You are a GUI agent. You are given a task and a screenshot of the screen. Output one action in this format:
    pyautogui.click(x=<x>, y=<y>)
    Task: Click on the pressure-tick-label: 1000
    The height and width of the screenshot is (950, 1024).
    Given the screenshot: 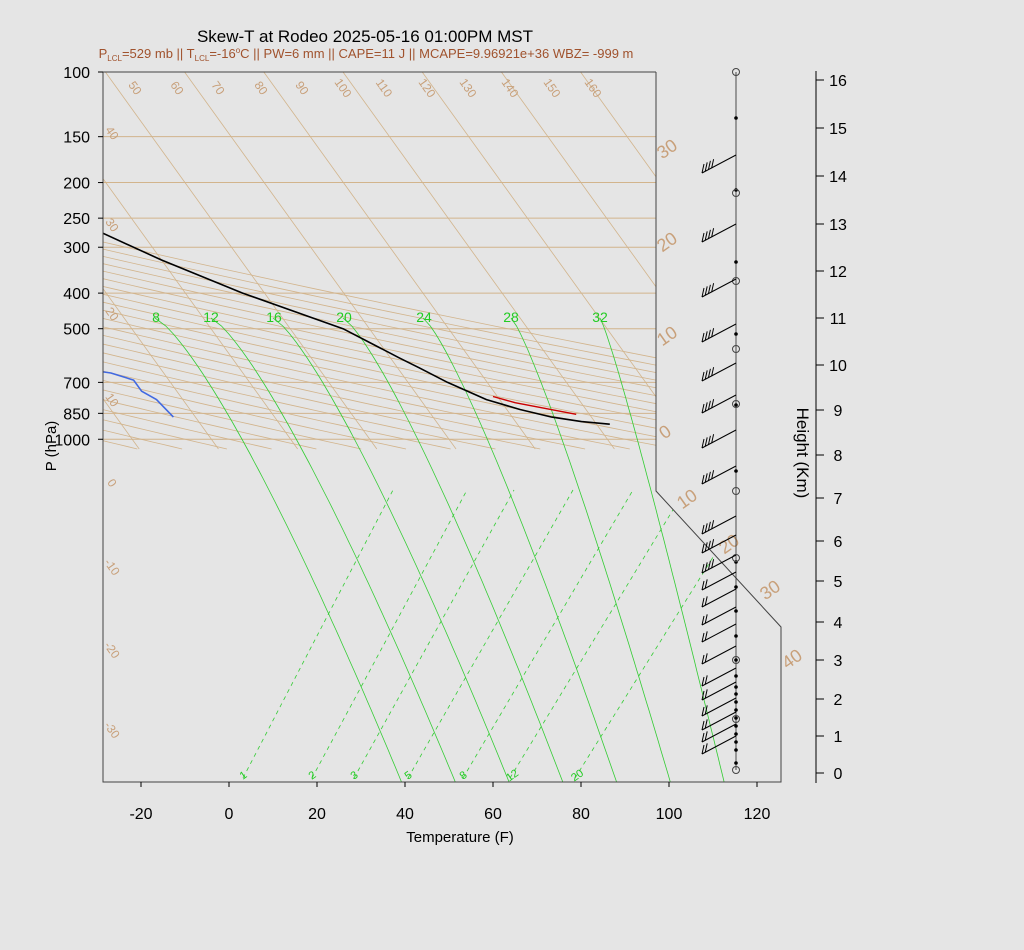 What is the action you would take?
    pyautogui.click(x=72, y=440)
    